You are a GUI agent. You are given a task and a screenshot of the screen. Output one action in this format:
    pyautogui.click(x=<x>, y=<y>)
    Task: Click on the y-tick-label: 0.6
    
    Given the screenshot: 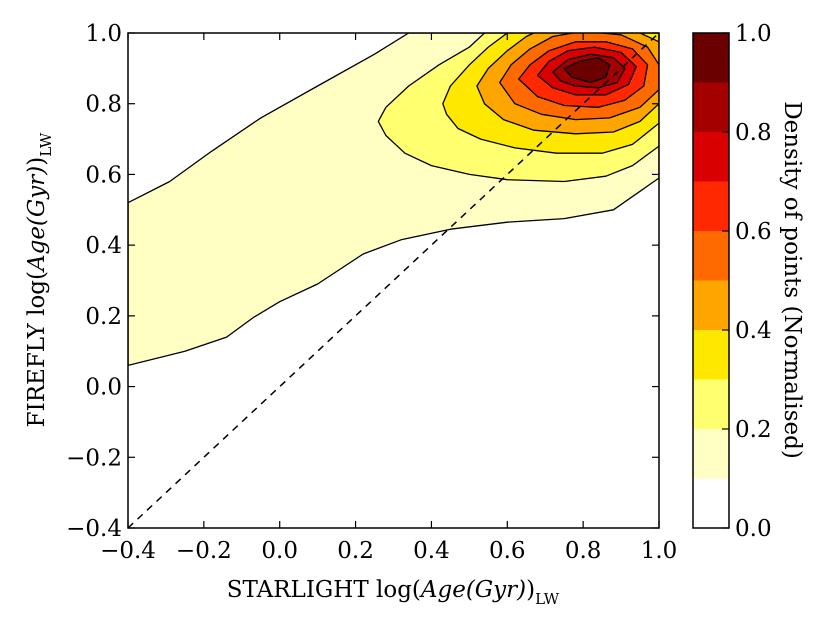 What is the action you would take?
    pyautogui.click(x=103, y=175)
    